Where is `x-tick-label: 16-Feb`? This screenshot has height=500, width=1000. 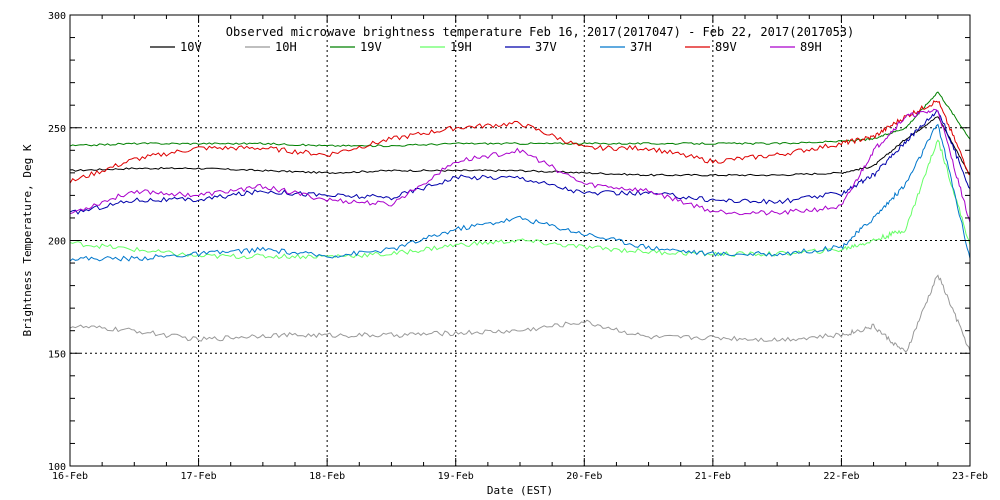
x-tick-label: 16-Feb is located at coordinates (70, 476).